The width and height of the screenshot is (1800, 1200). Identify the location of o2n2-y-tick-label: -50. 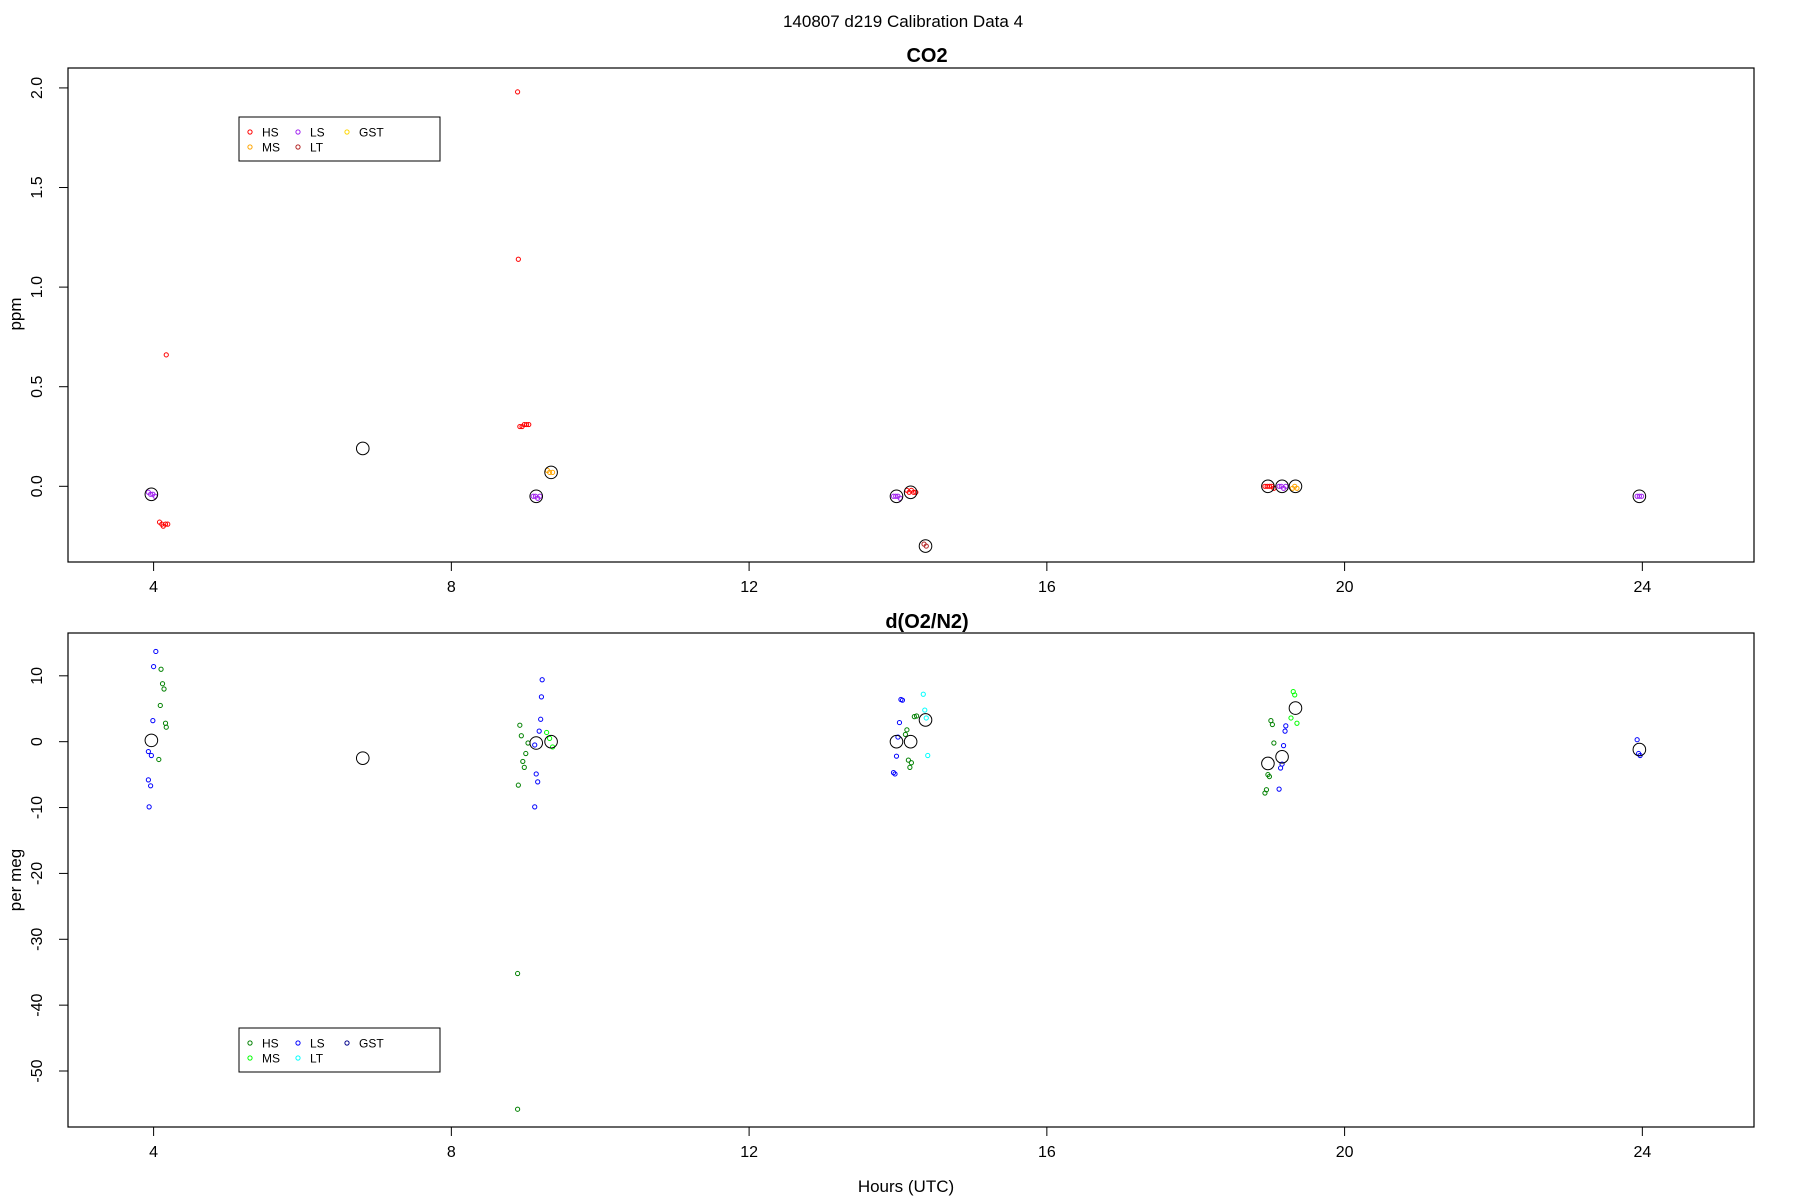
(37, 1070).